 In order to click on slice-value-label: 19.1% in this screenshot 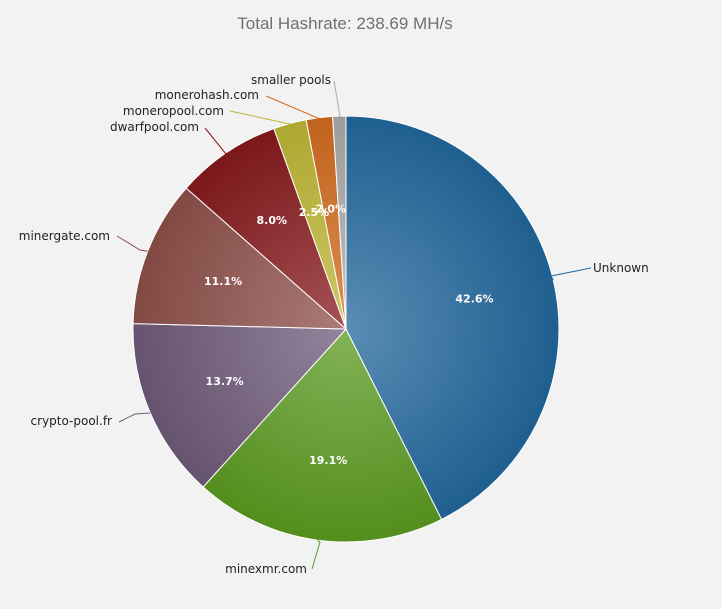, I will do `click(328, 460)`.